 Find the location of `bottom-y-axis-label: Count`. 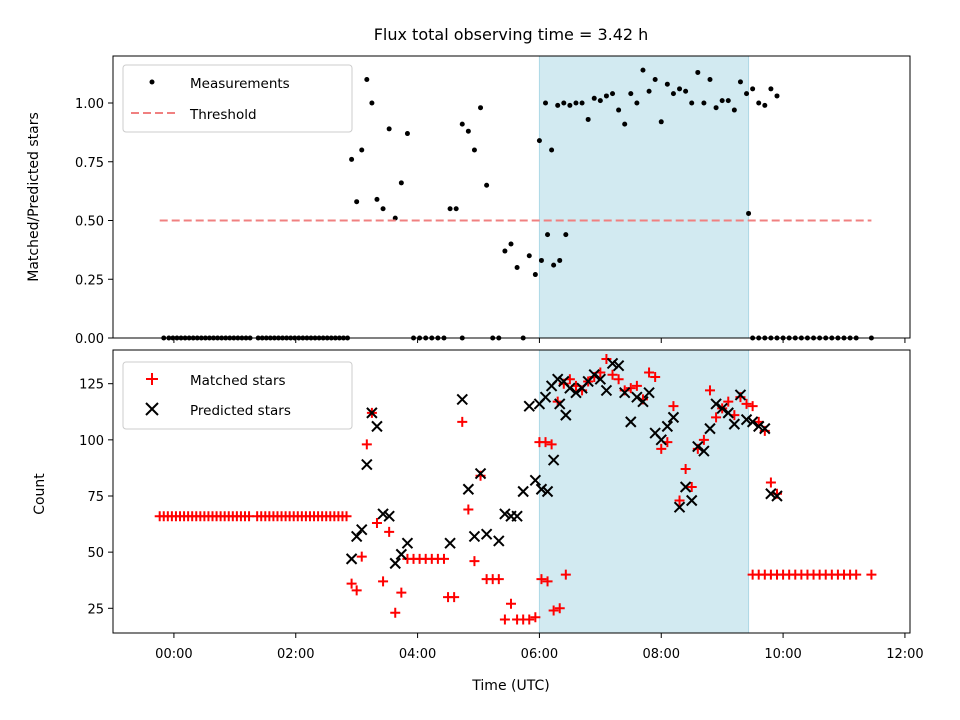

bottom-y-axis-label: Count is located at coordinates (40, 494).